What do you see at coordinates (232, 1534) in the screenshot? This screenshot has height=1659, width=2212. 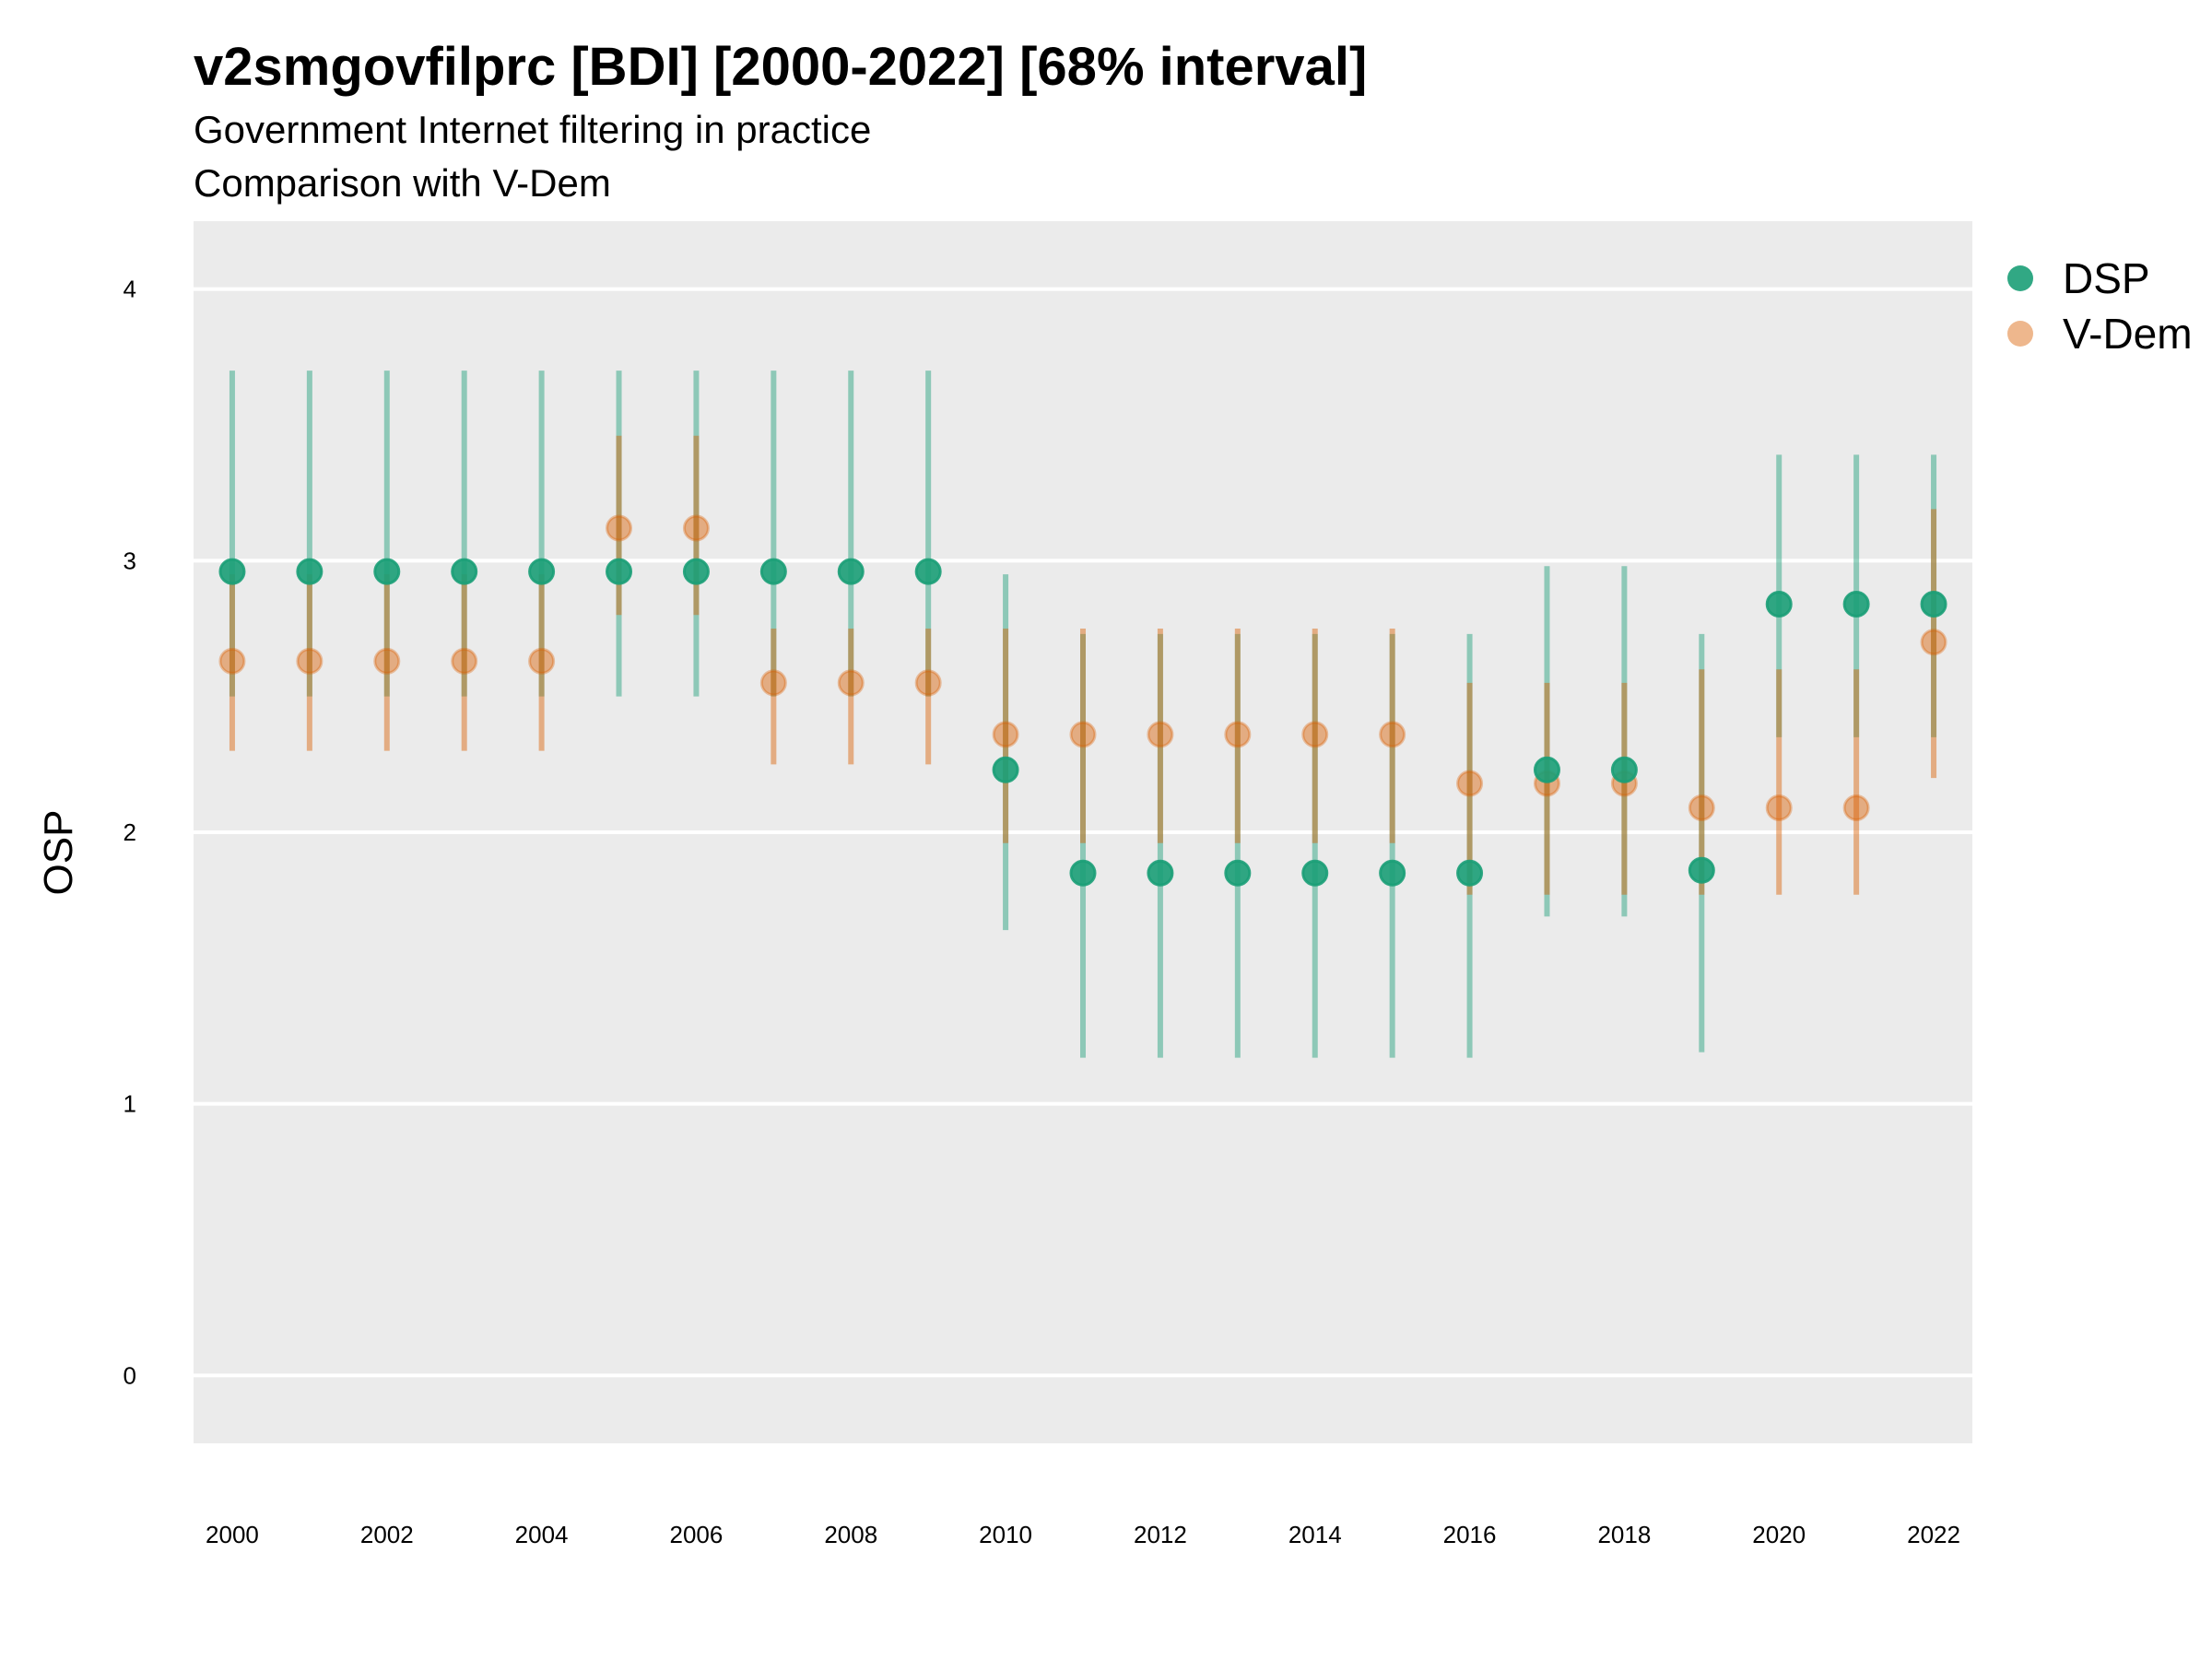 I see `x-tick-label: 2000` at bounding box center [232, 1534].